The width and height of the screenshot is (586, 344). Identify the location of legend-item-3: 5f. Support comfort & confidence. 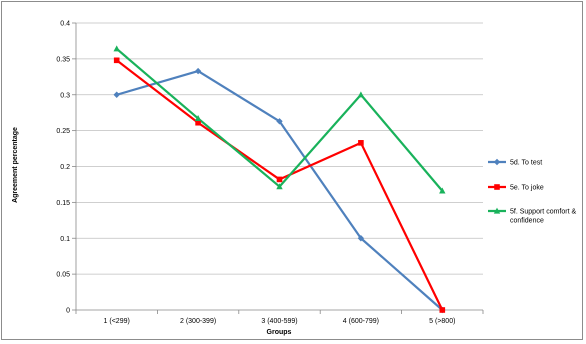
(532, 216).